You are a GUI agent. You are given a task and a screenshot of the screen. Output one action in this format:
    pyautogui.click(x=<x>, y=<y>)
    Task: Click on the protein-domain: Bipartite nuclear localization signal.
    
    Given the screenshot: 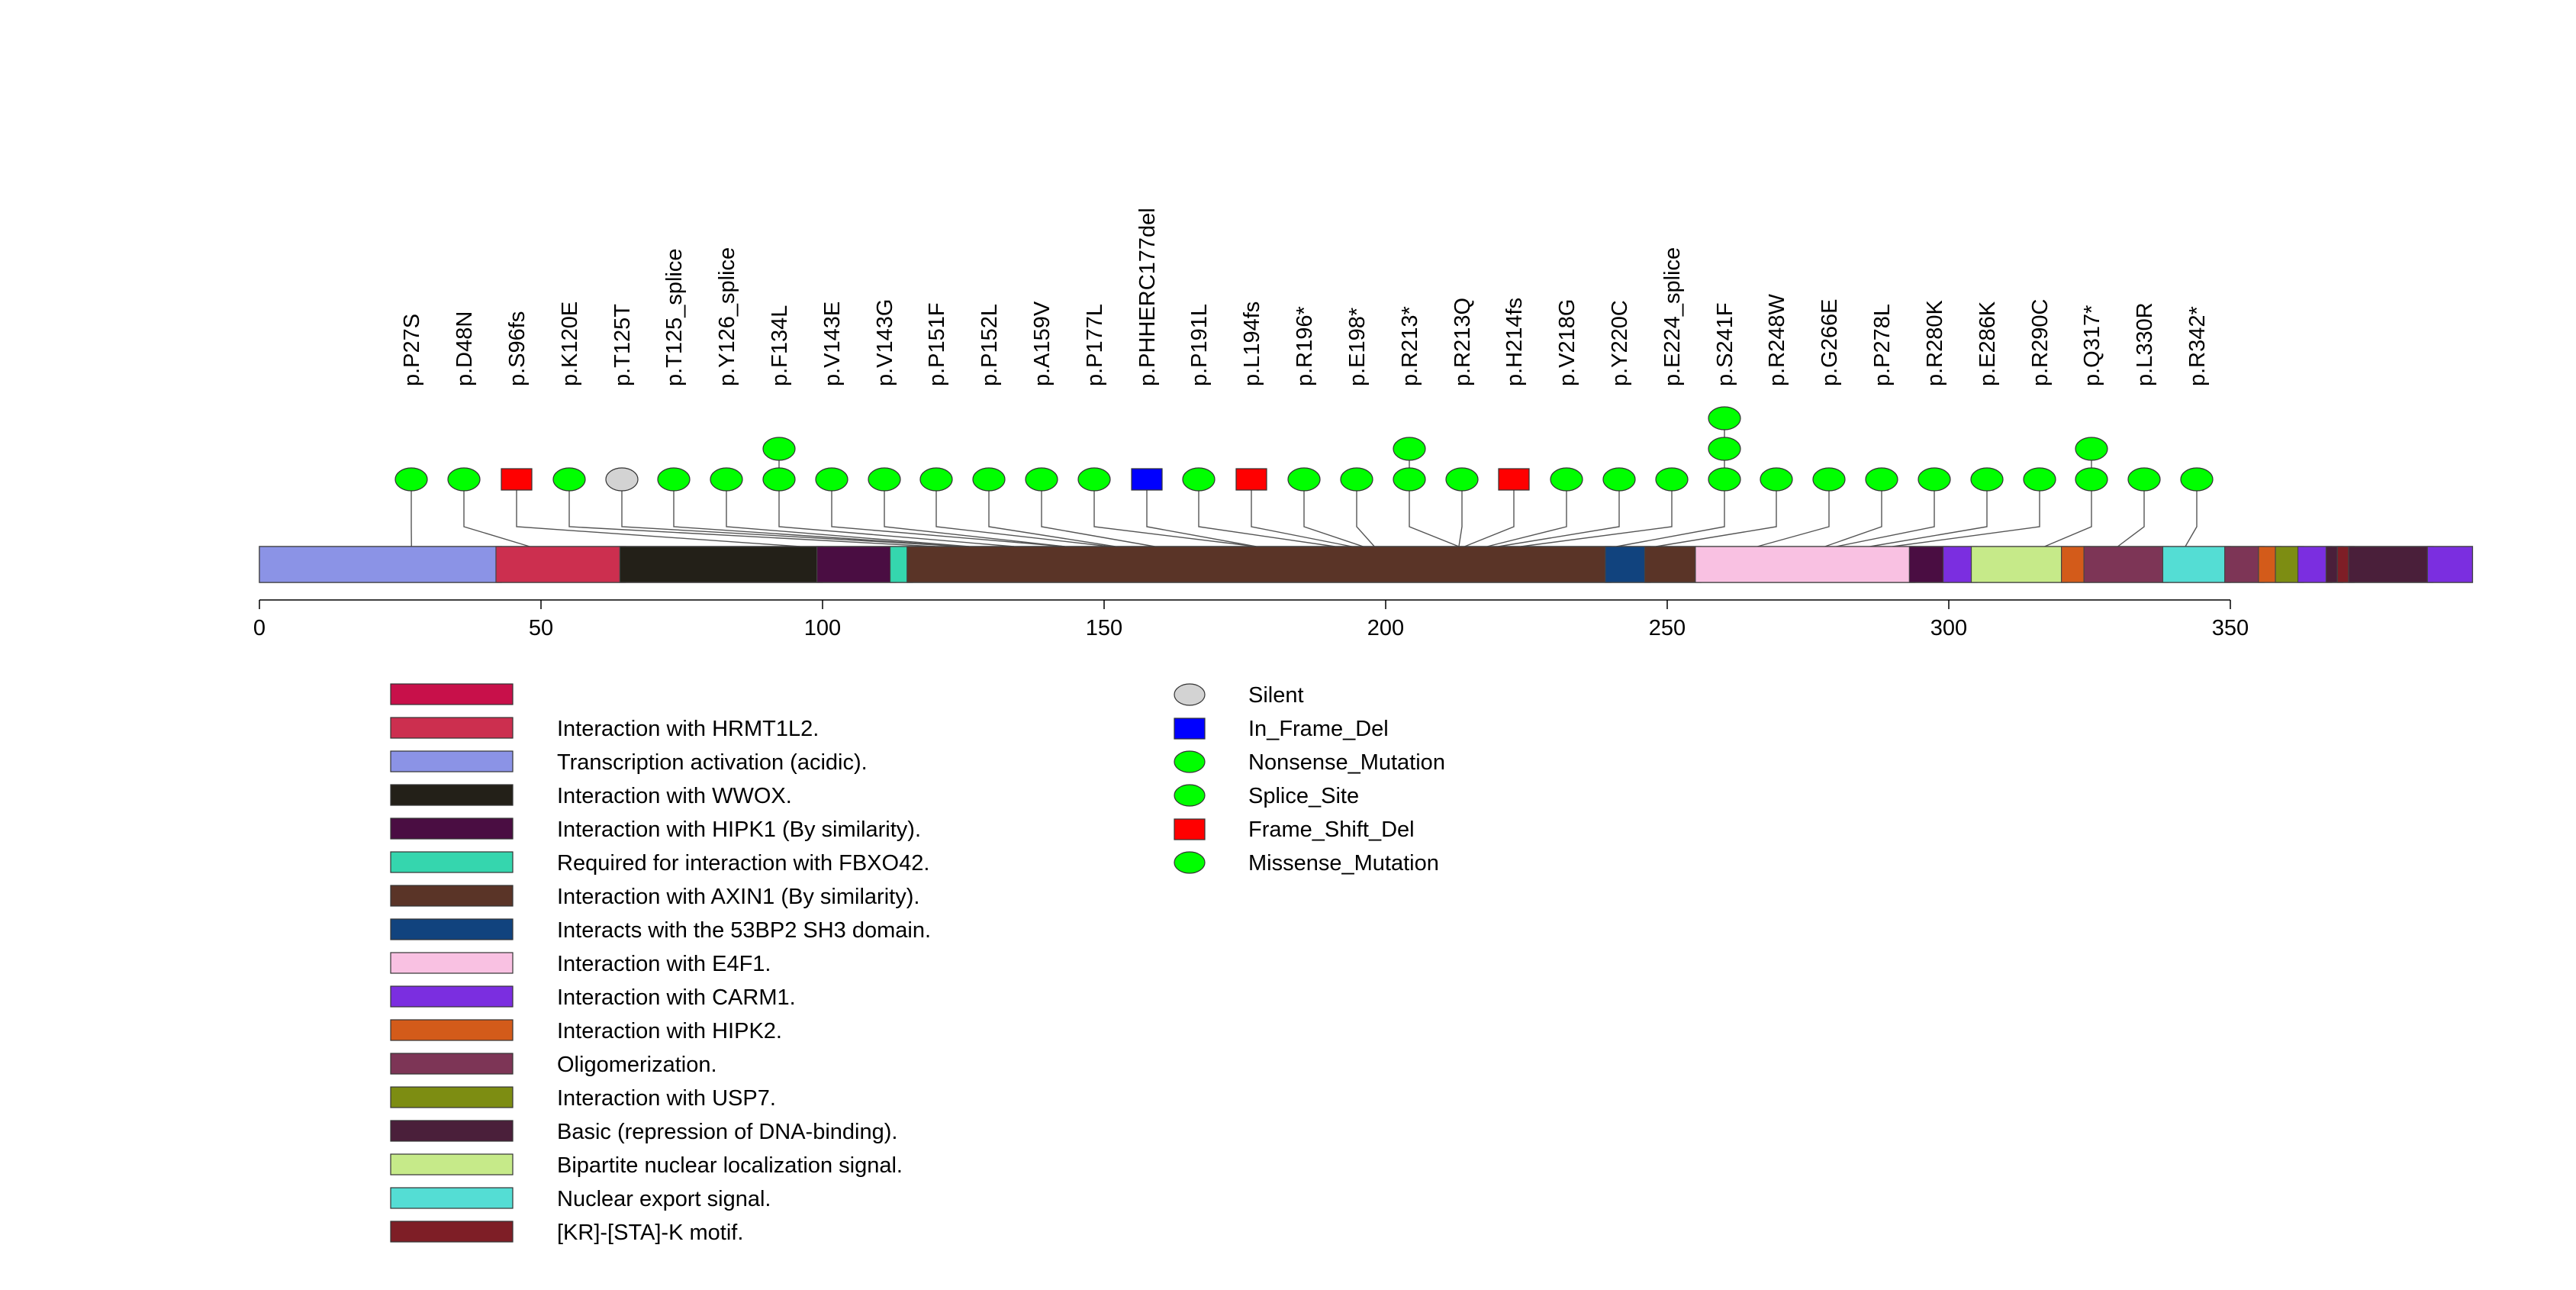 What is the action you would take?
    pyautogui.click(x=2019, y=565)
    